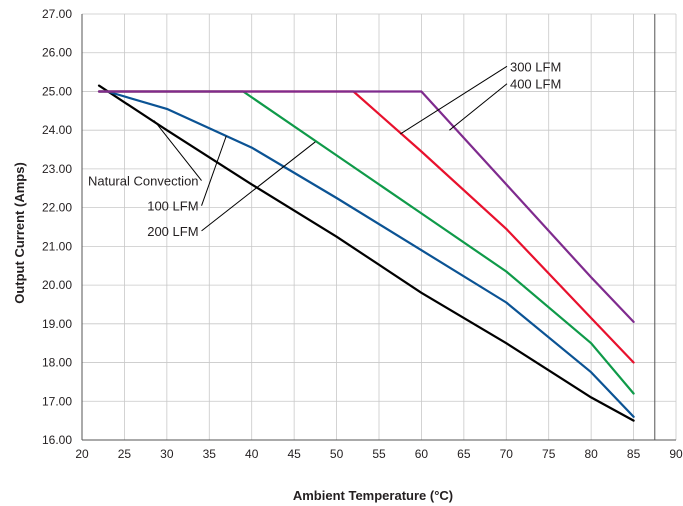 The image size is (683, 506). Describe the element at coordinates (337, 454) in the screenshot. I see `x-tick-label: 50` at that location.